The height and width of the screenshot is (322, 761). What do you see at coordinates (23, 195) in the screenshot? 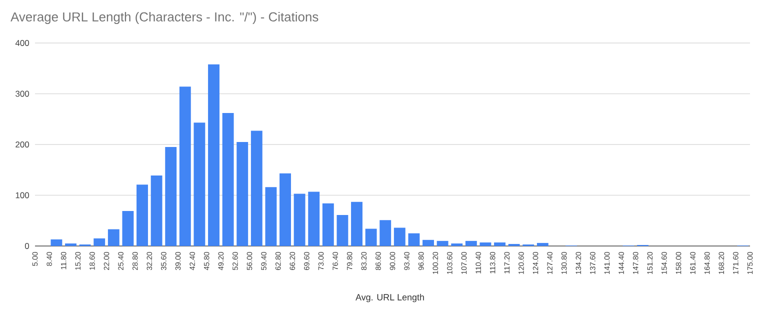
I see `y-tick-label: 100` at bounding box center [23, 195].